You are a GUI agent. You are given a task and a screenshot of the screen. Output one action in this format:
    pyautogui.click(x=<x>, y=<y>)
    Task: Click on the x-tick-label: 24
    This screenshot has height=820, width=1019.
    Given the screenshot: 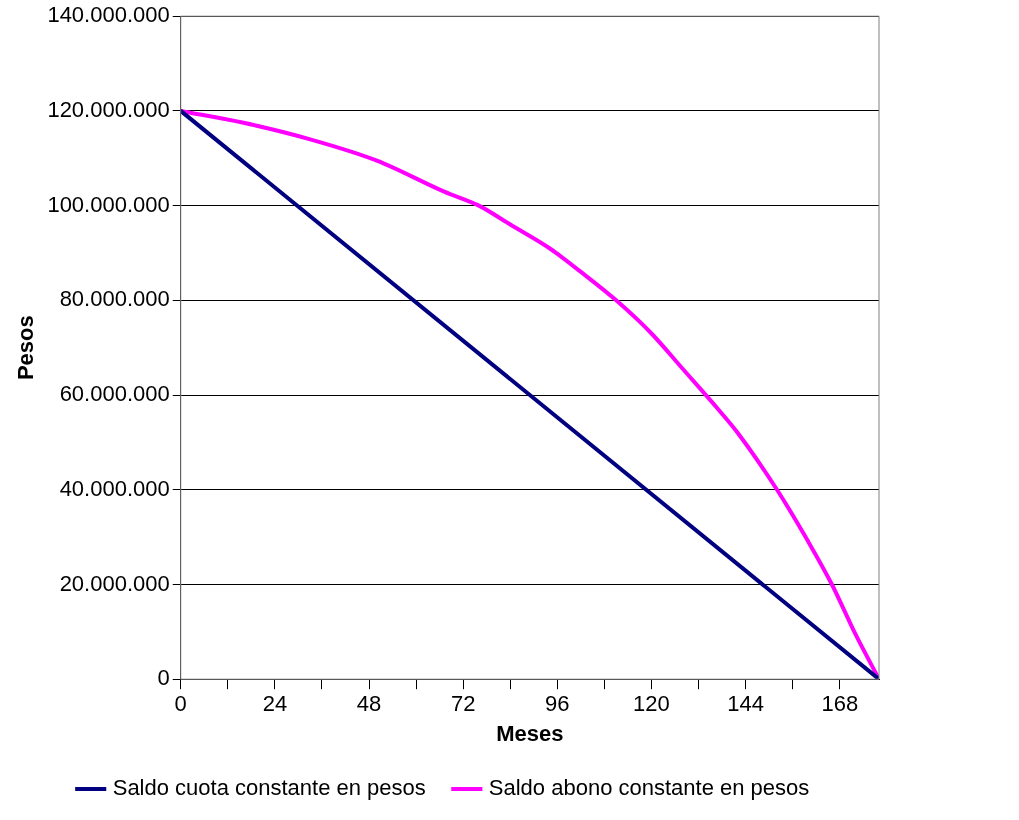 What is the action you would take?
    pyautogui.click(x=275, y=704)
    